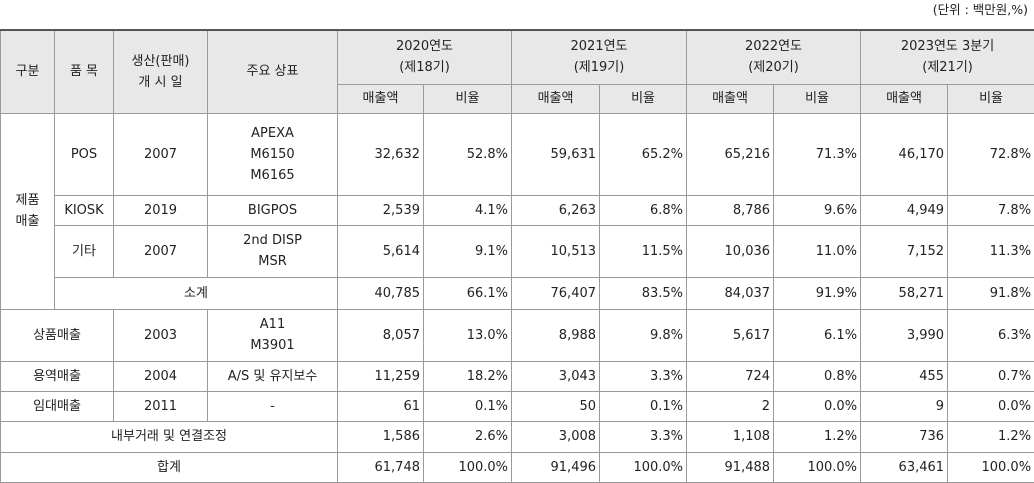  Describe the element at coordinates (84, 154) in the screenshot. I see `item-cell: POS` at that location.